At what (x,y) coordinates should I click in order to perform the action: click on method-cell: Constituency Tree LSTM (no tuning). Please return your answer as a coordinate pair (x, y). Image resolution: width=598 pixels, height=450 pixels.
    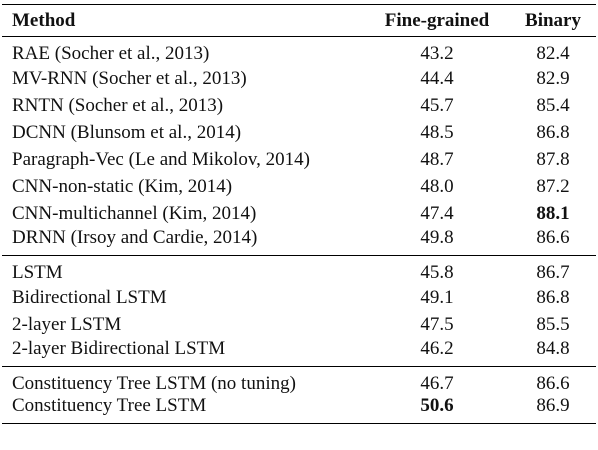
    Looking at the image, I should click on (183, 380).